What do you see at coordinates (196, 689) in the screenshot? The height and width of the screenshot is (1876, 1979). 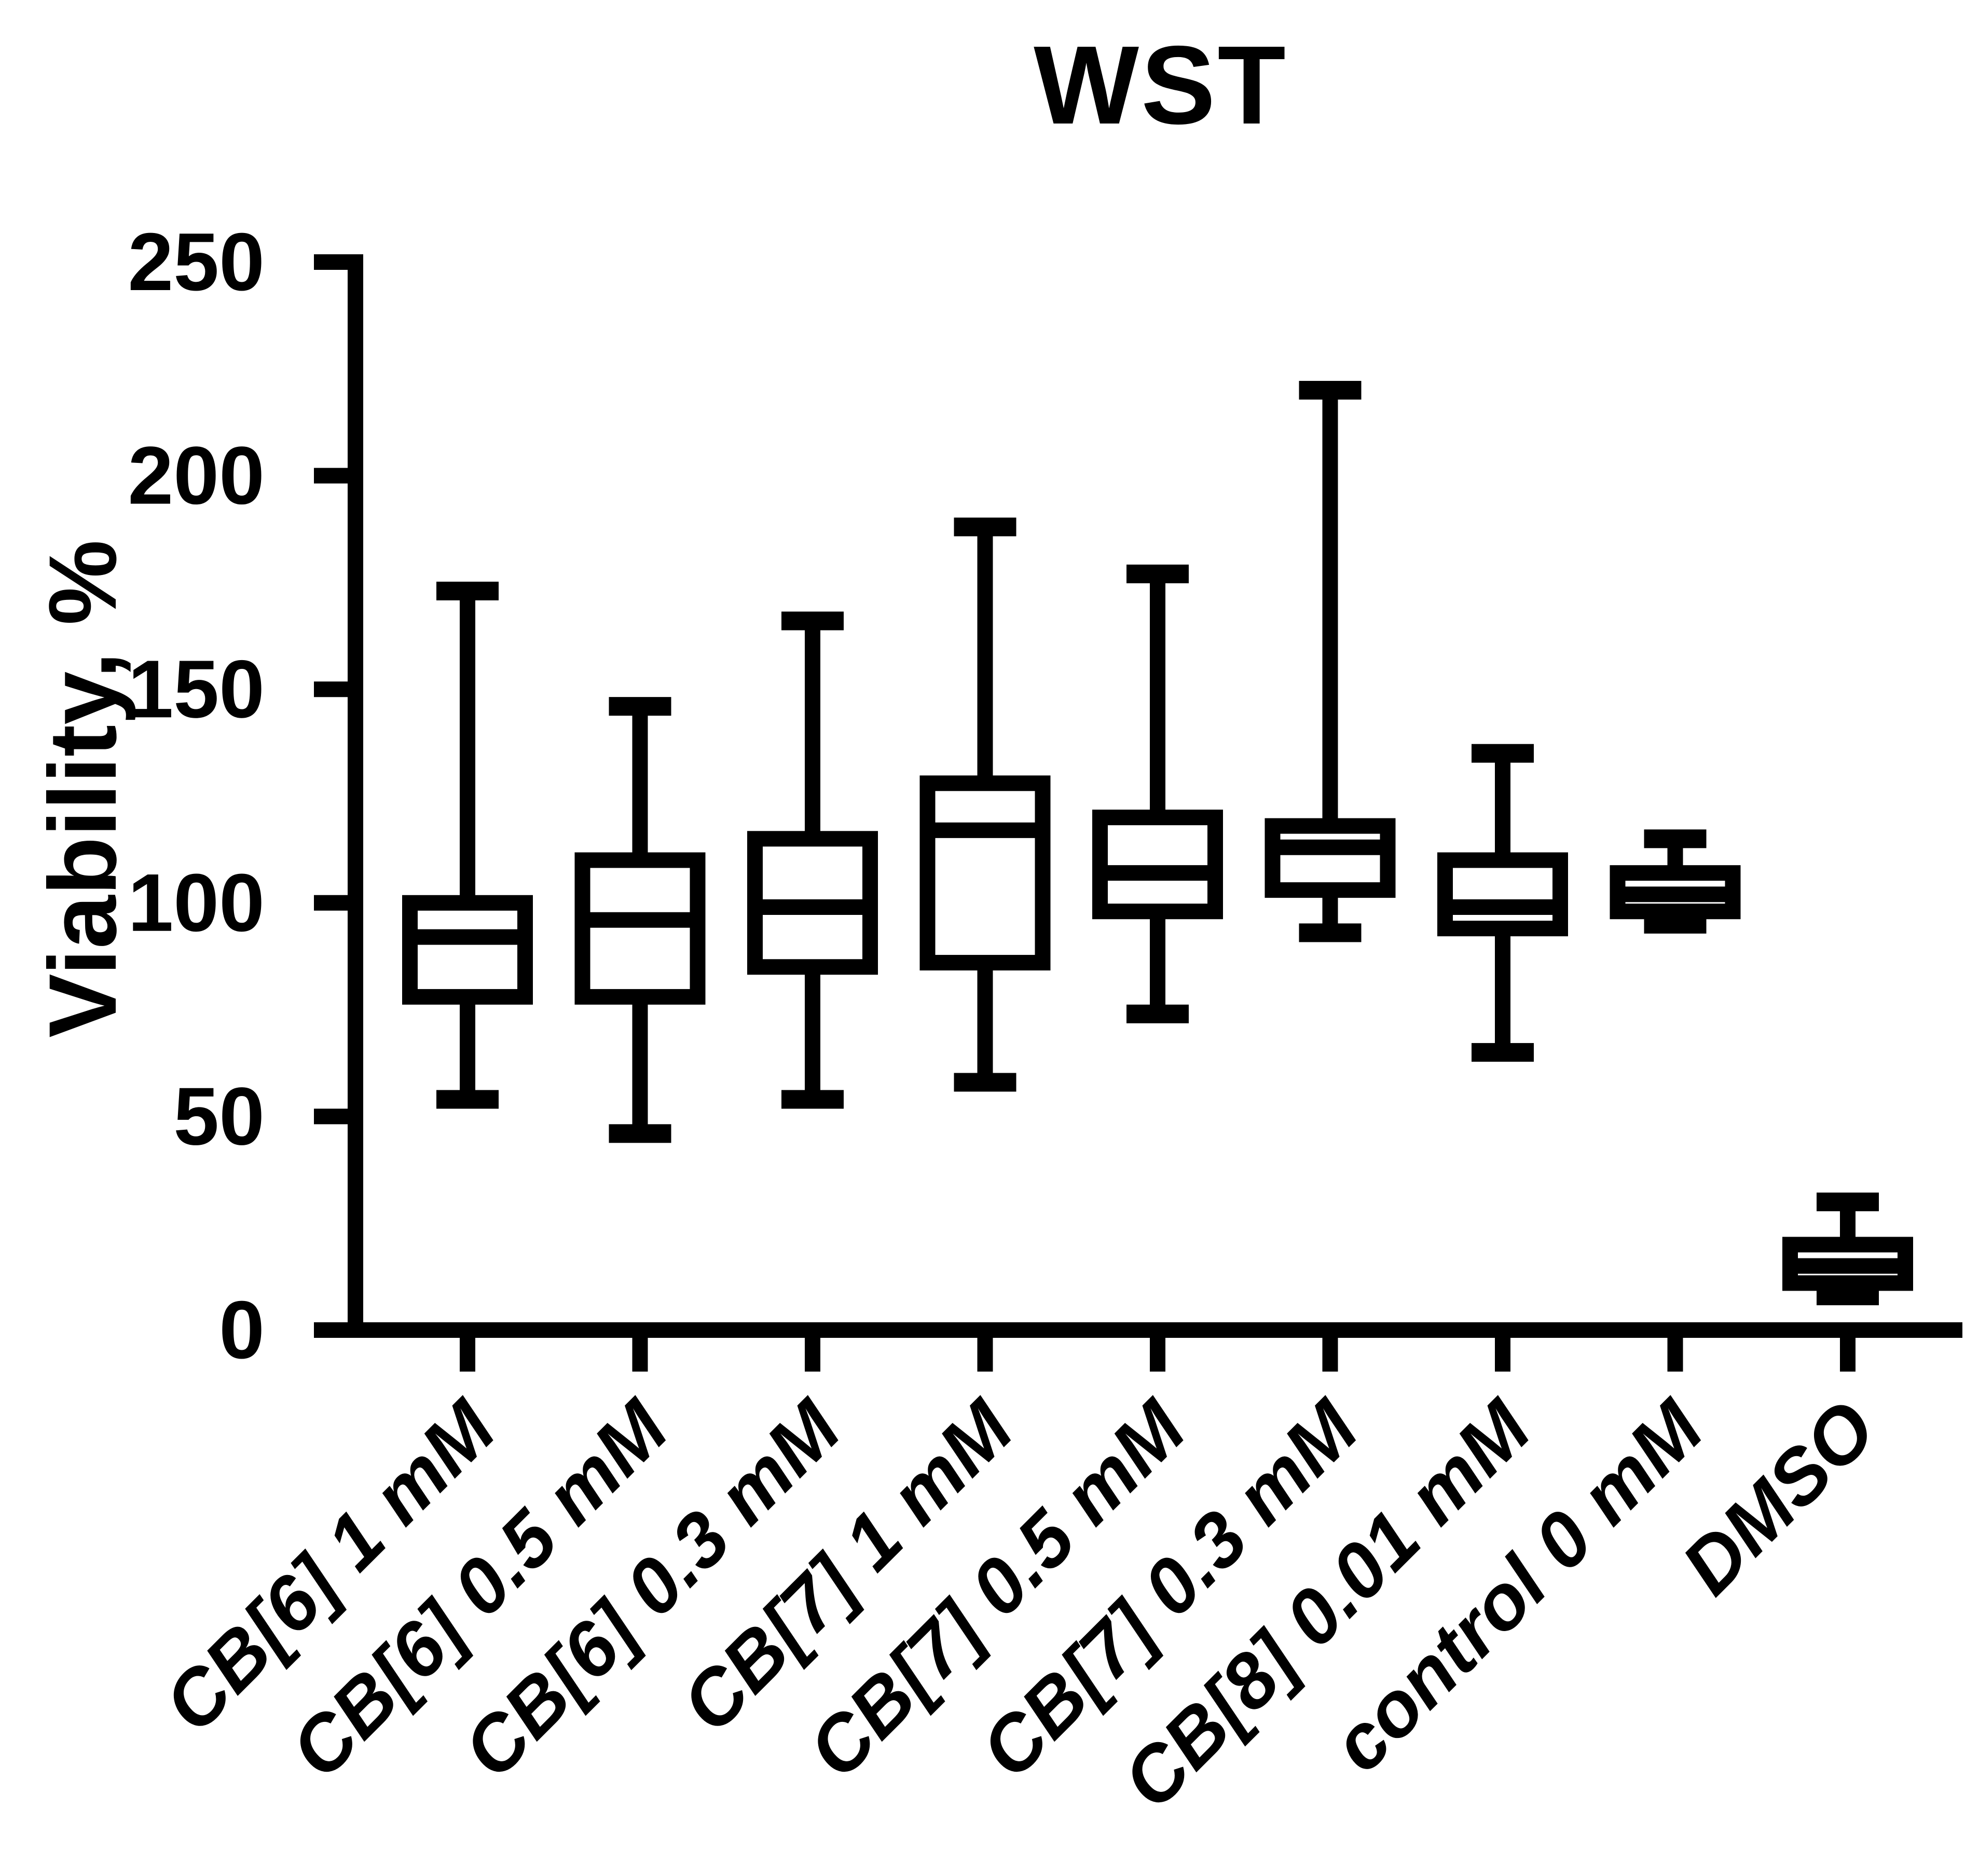 I see `y-tick-label: 150` at bounding box center [196, 689].